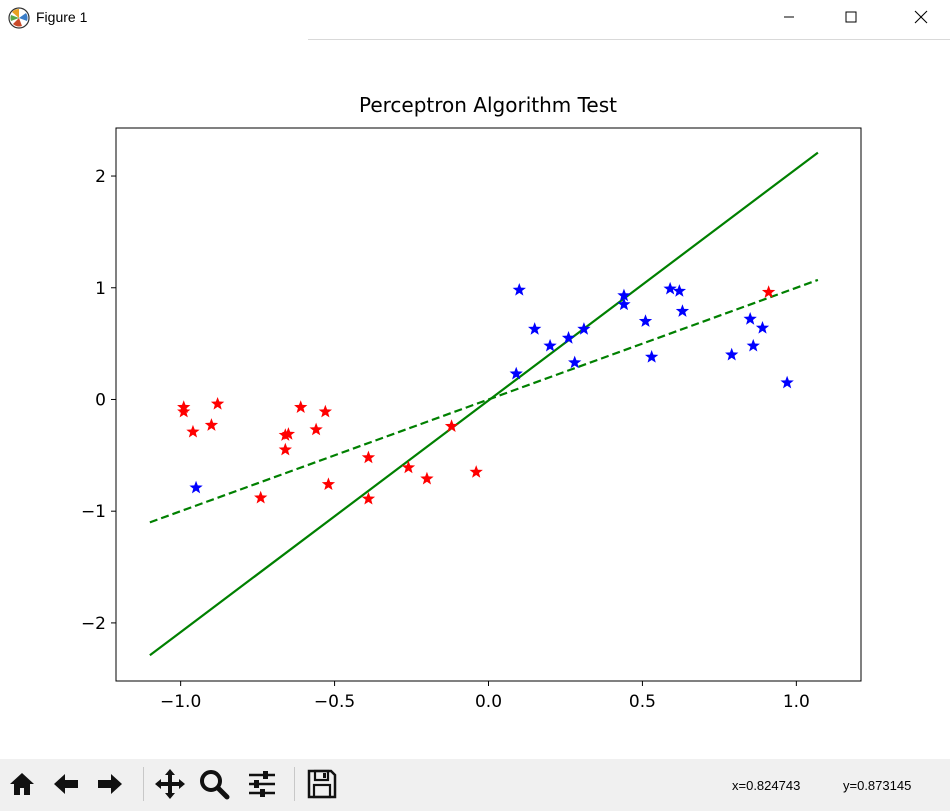 The width and height of the screenshot is (950, 811). I want to click on save-icon, so click(322, 784).